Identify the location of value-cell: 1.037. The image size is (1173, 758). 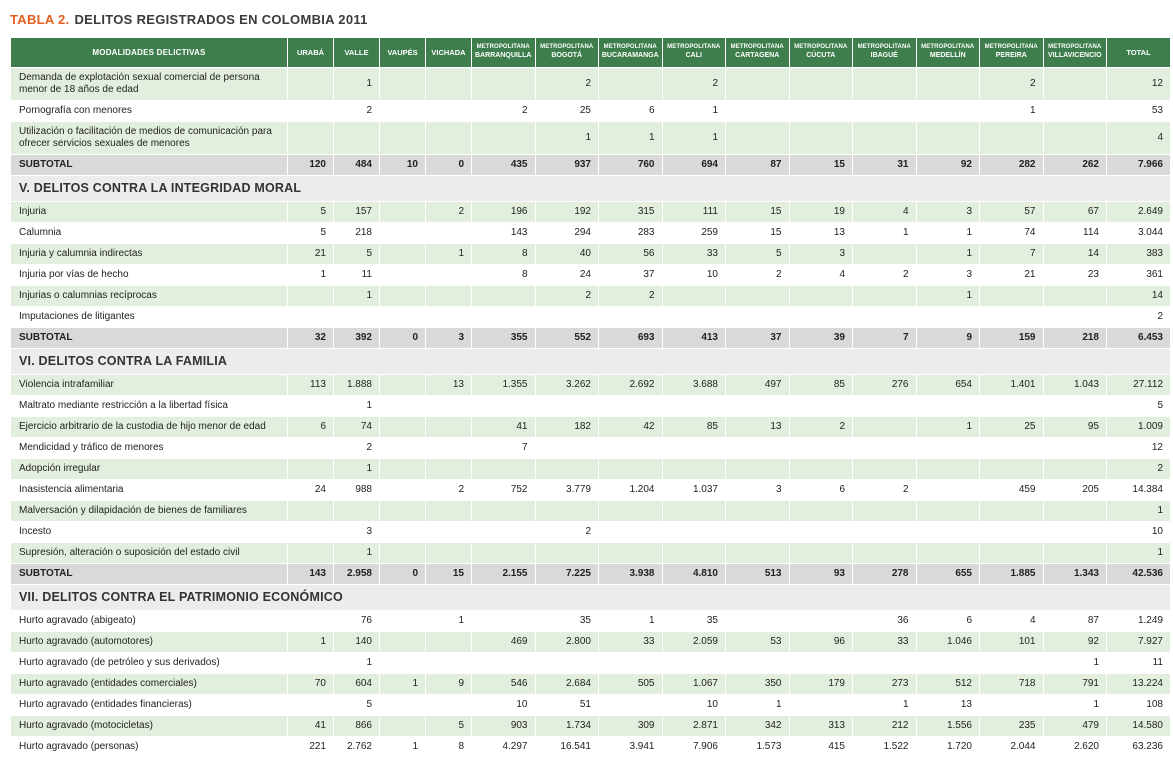
(693, 490).